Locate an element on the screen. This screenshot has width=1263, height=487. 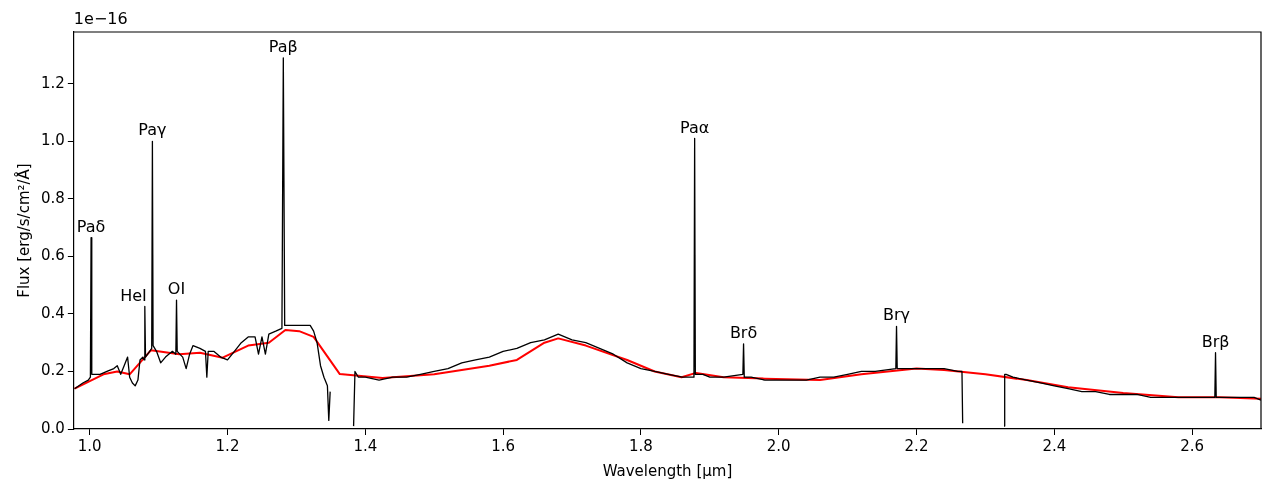
y-tick-label: 0.2 is located at coordinates (53, 370).